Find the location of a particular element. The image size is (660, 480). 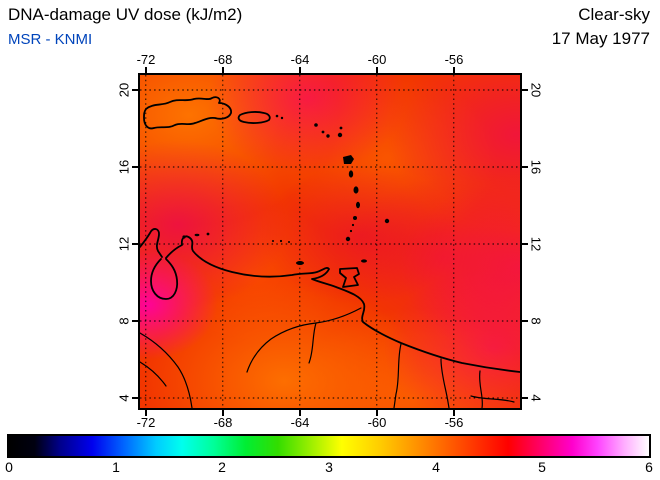

x-tick-label-top: -72 is located at coordinates (146, 59).